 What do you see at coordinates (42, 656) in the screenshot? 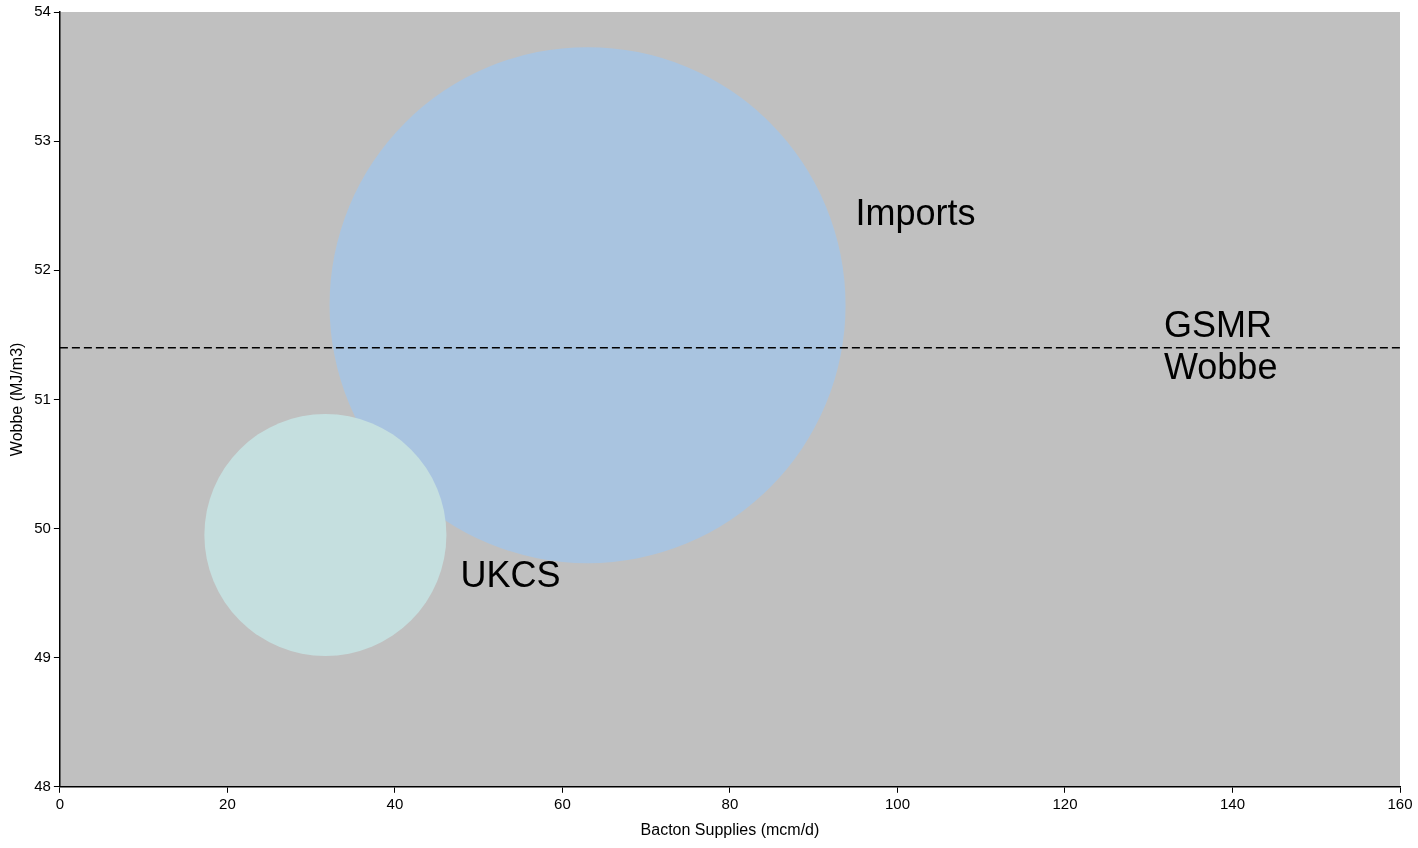
I see `y-tick-label: 49` at bounding box center [42, 656].